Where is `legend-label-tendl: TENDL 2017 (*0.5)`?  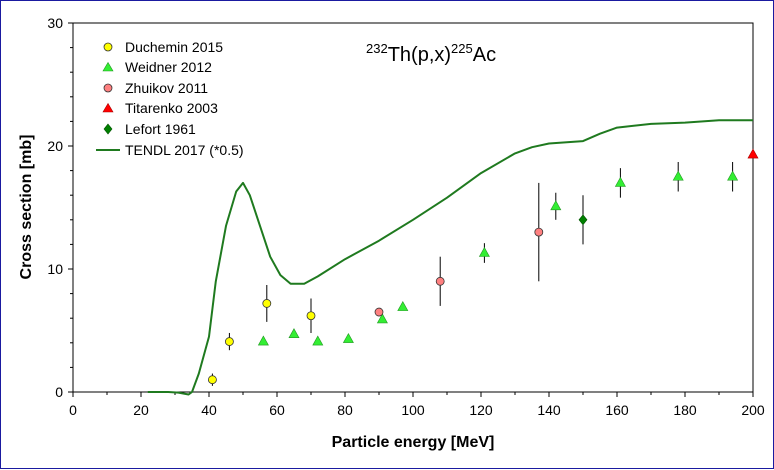 legend-label-tendl: TENDL 2017 (*0.5) is located at coordinates (184, 150).